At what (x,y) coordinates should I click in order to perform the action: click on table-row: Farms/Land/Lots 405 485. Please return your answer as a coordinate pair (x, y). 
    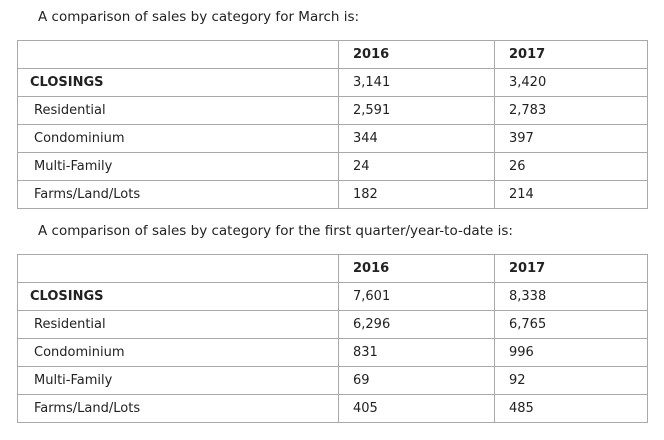
    Looking at the image, I should click on (332, 408).